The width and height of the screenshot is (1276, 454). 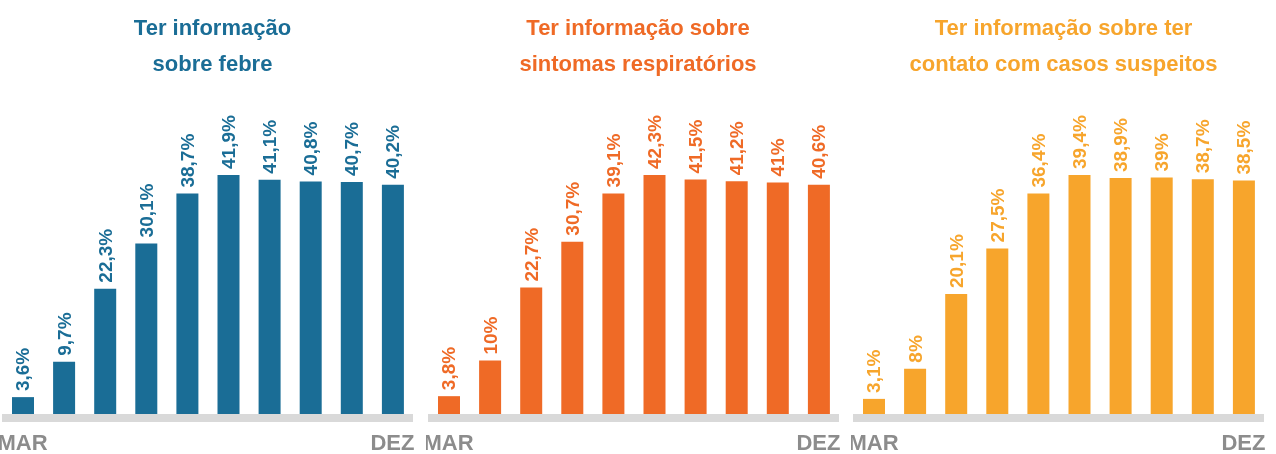 What do you see at coordinates (228, 142) in the screenshot?
I see `data-label: 41,9%` at bounding box center [228, 142].